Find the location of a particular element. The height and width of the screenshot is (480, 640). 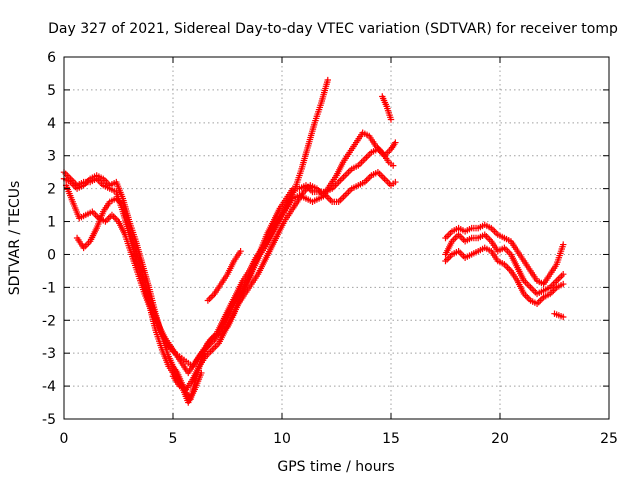

y-tick-label: 1 is located at coordinates (51, 223).